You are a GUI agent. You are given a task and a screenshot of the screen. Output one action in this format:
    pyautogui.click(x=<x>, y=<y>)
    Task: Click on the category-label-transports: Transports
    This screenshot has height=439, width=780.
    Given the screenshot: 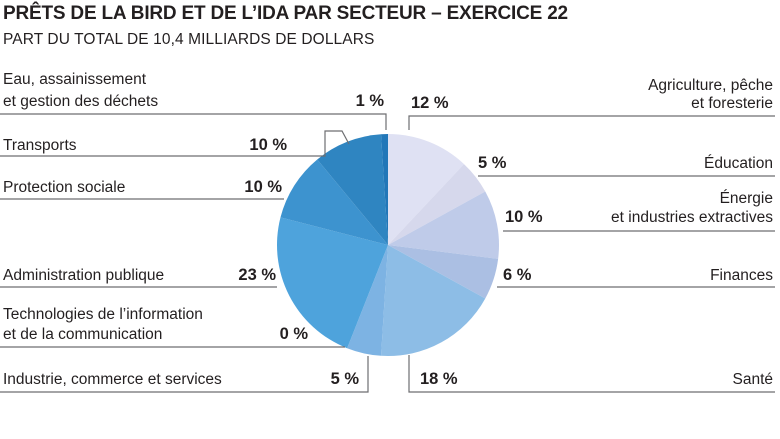 What is the action you would take?
    pyautogui.click(x=40, y=145)
    